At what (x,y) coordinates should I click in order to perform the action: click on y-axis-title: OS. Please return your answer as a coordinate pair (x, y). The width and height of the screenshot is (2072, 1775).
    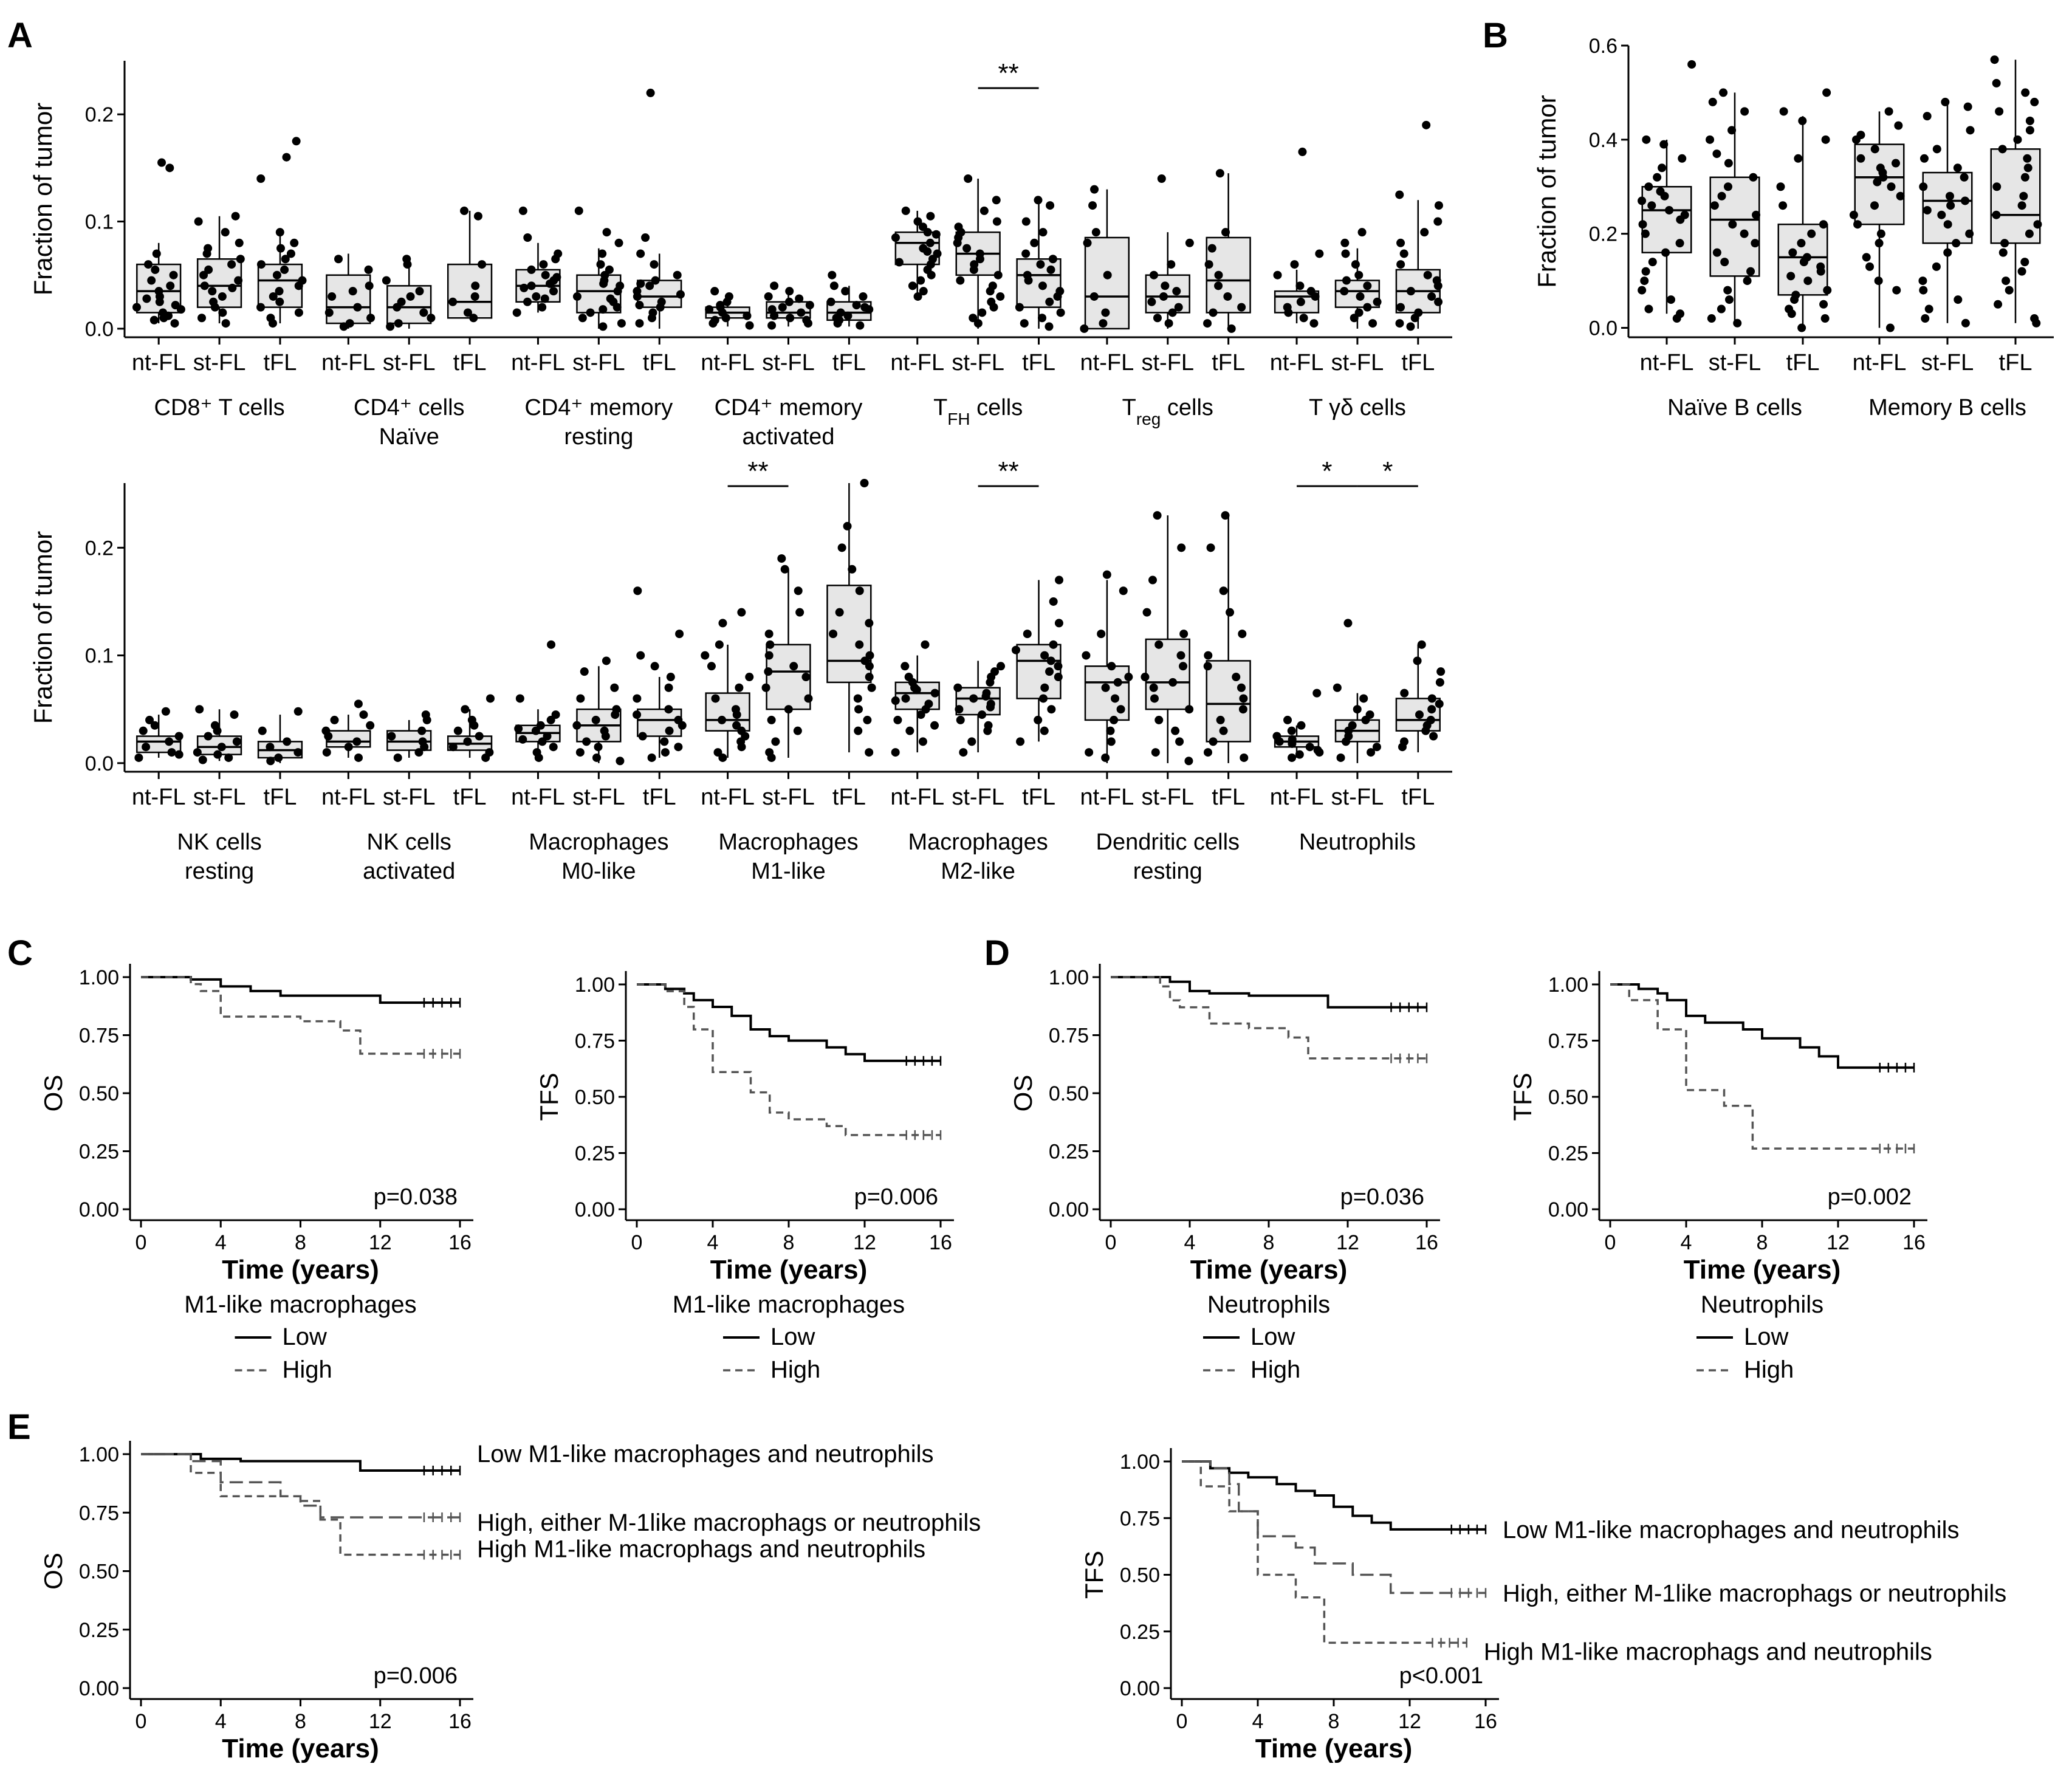
    Looking at the image, I should click on (53, 1093).